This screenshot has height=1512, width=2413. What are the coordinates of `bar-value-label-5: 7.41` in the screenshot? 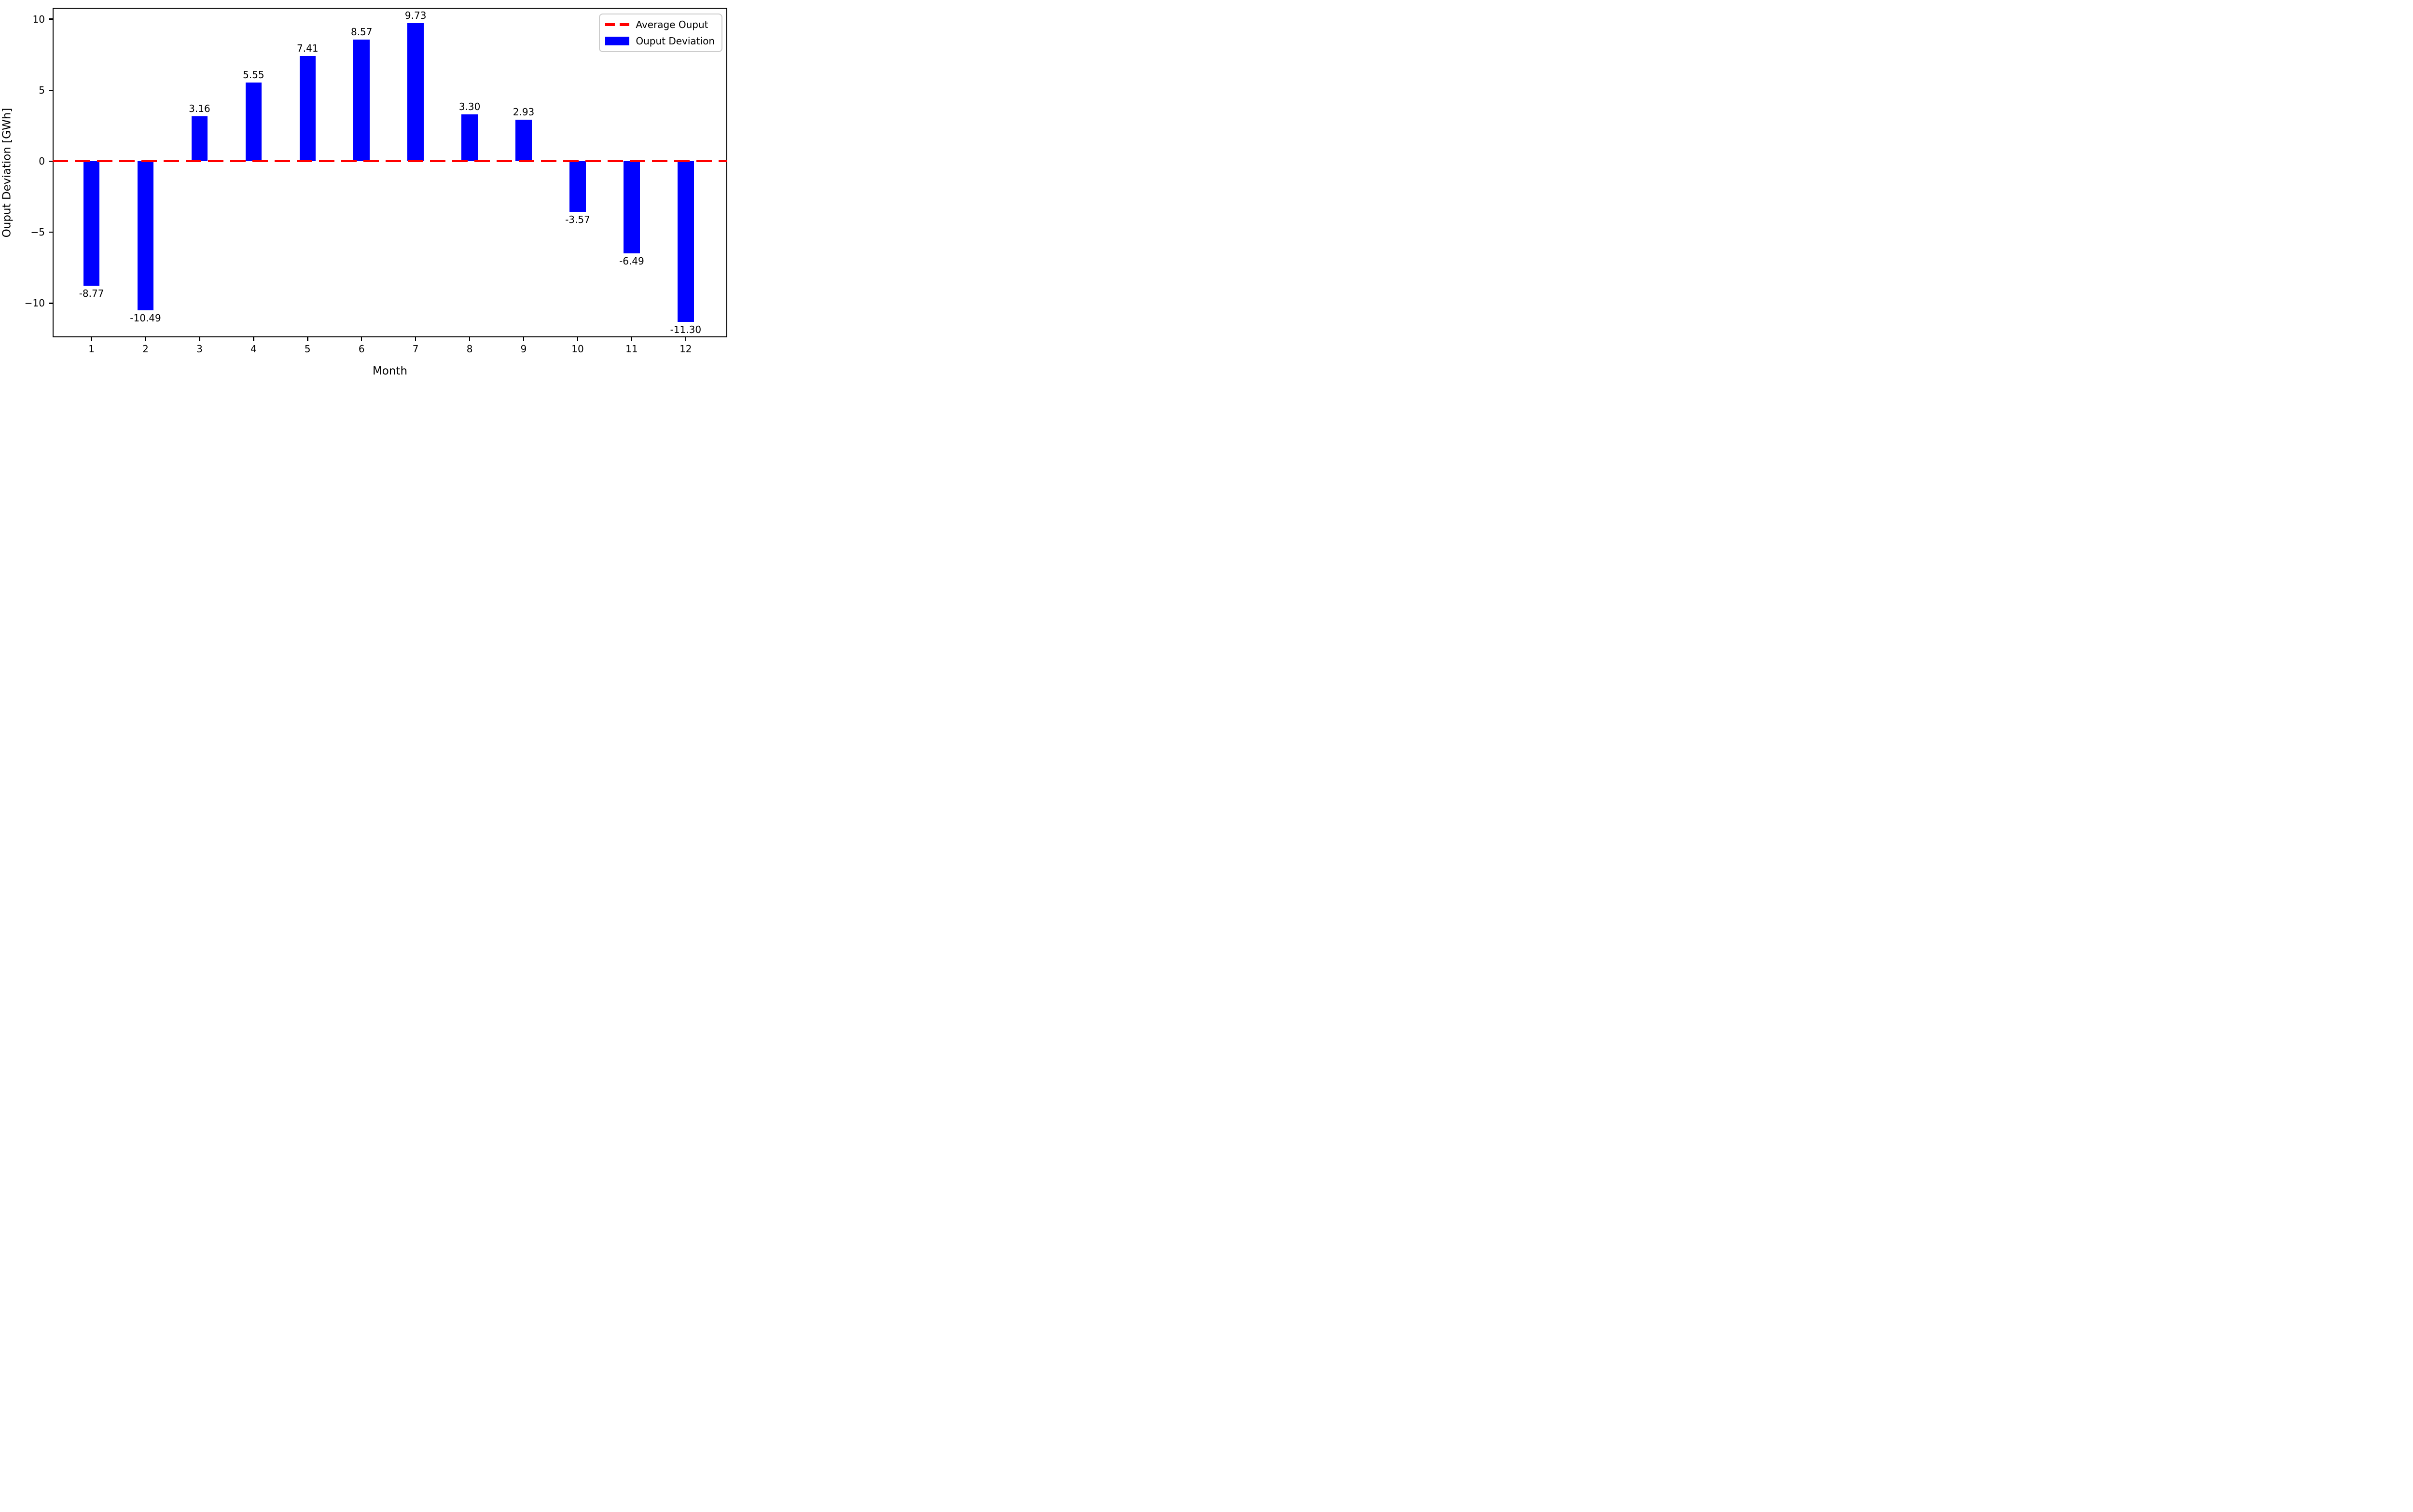 It's located at (308, 48).